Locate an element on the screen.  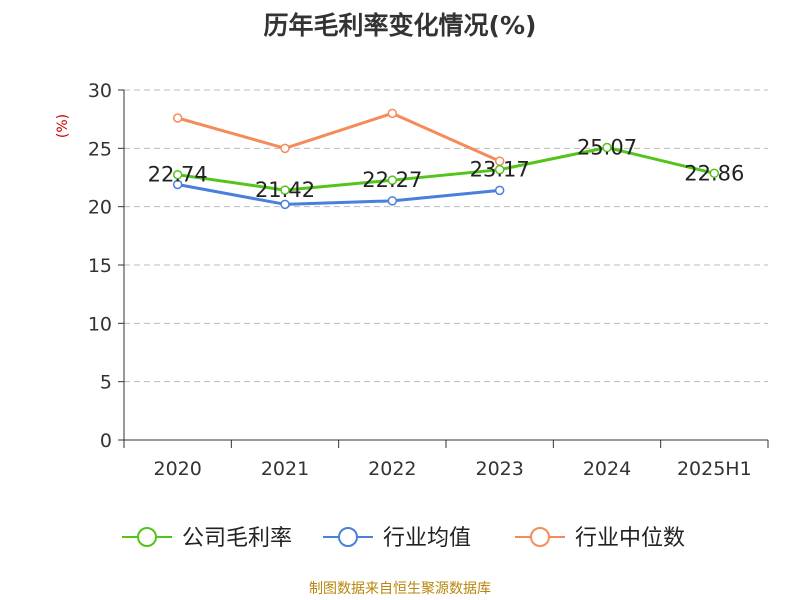
legend-label: 行业均值 is located at coordinates (427, 538).